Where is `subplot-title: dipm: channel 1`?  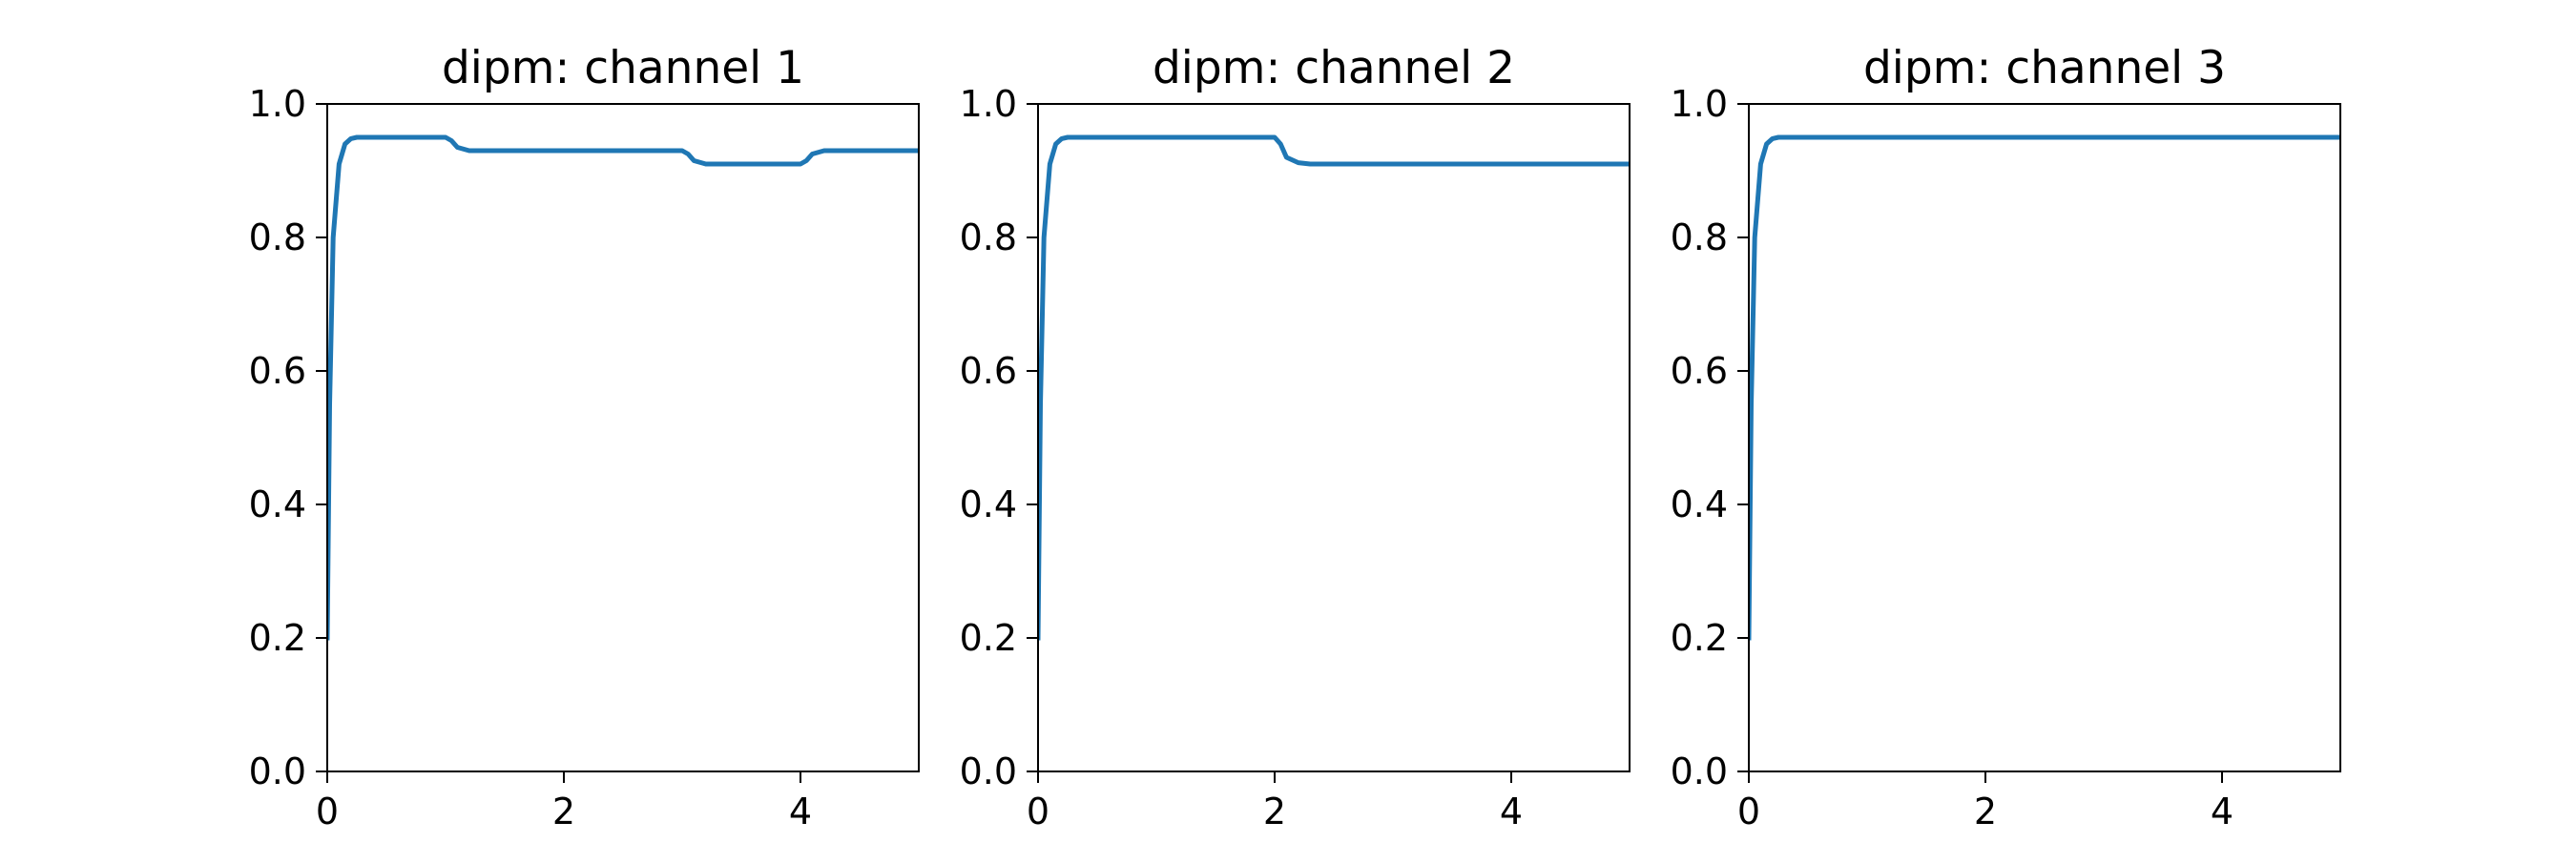 subplot-title: dipm: channel 1 is located at coordinates (623, 68).